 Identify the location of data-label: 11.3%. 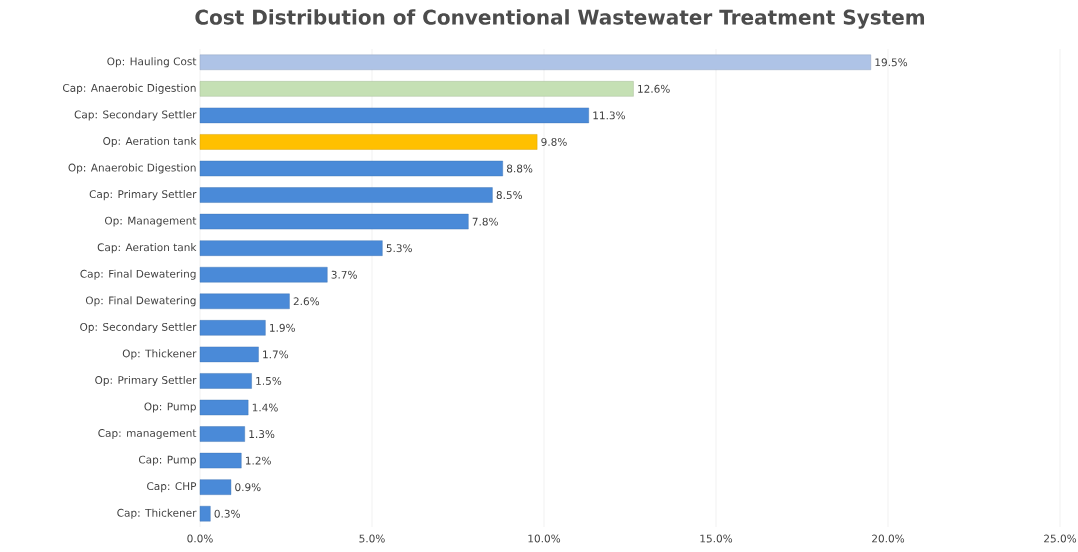
(609, 115).